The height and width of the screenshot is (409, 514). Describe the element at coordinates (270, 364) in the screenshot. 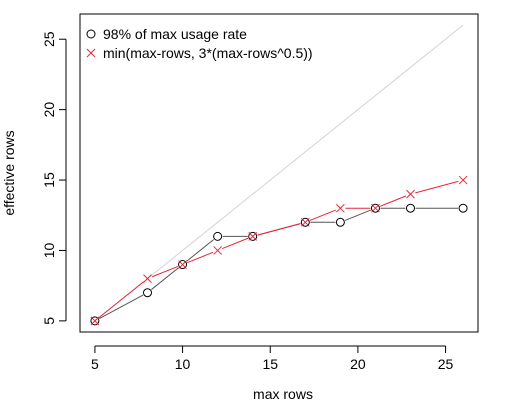

I see `x-tick-label: 15` at that location.